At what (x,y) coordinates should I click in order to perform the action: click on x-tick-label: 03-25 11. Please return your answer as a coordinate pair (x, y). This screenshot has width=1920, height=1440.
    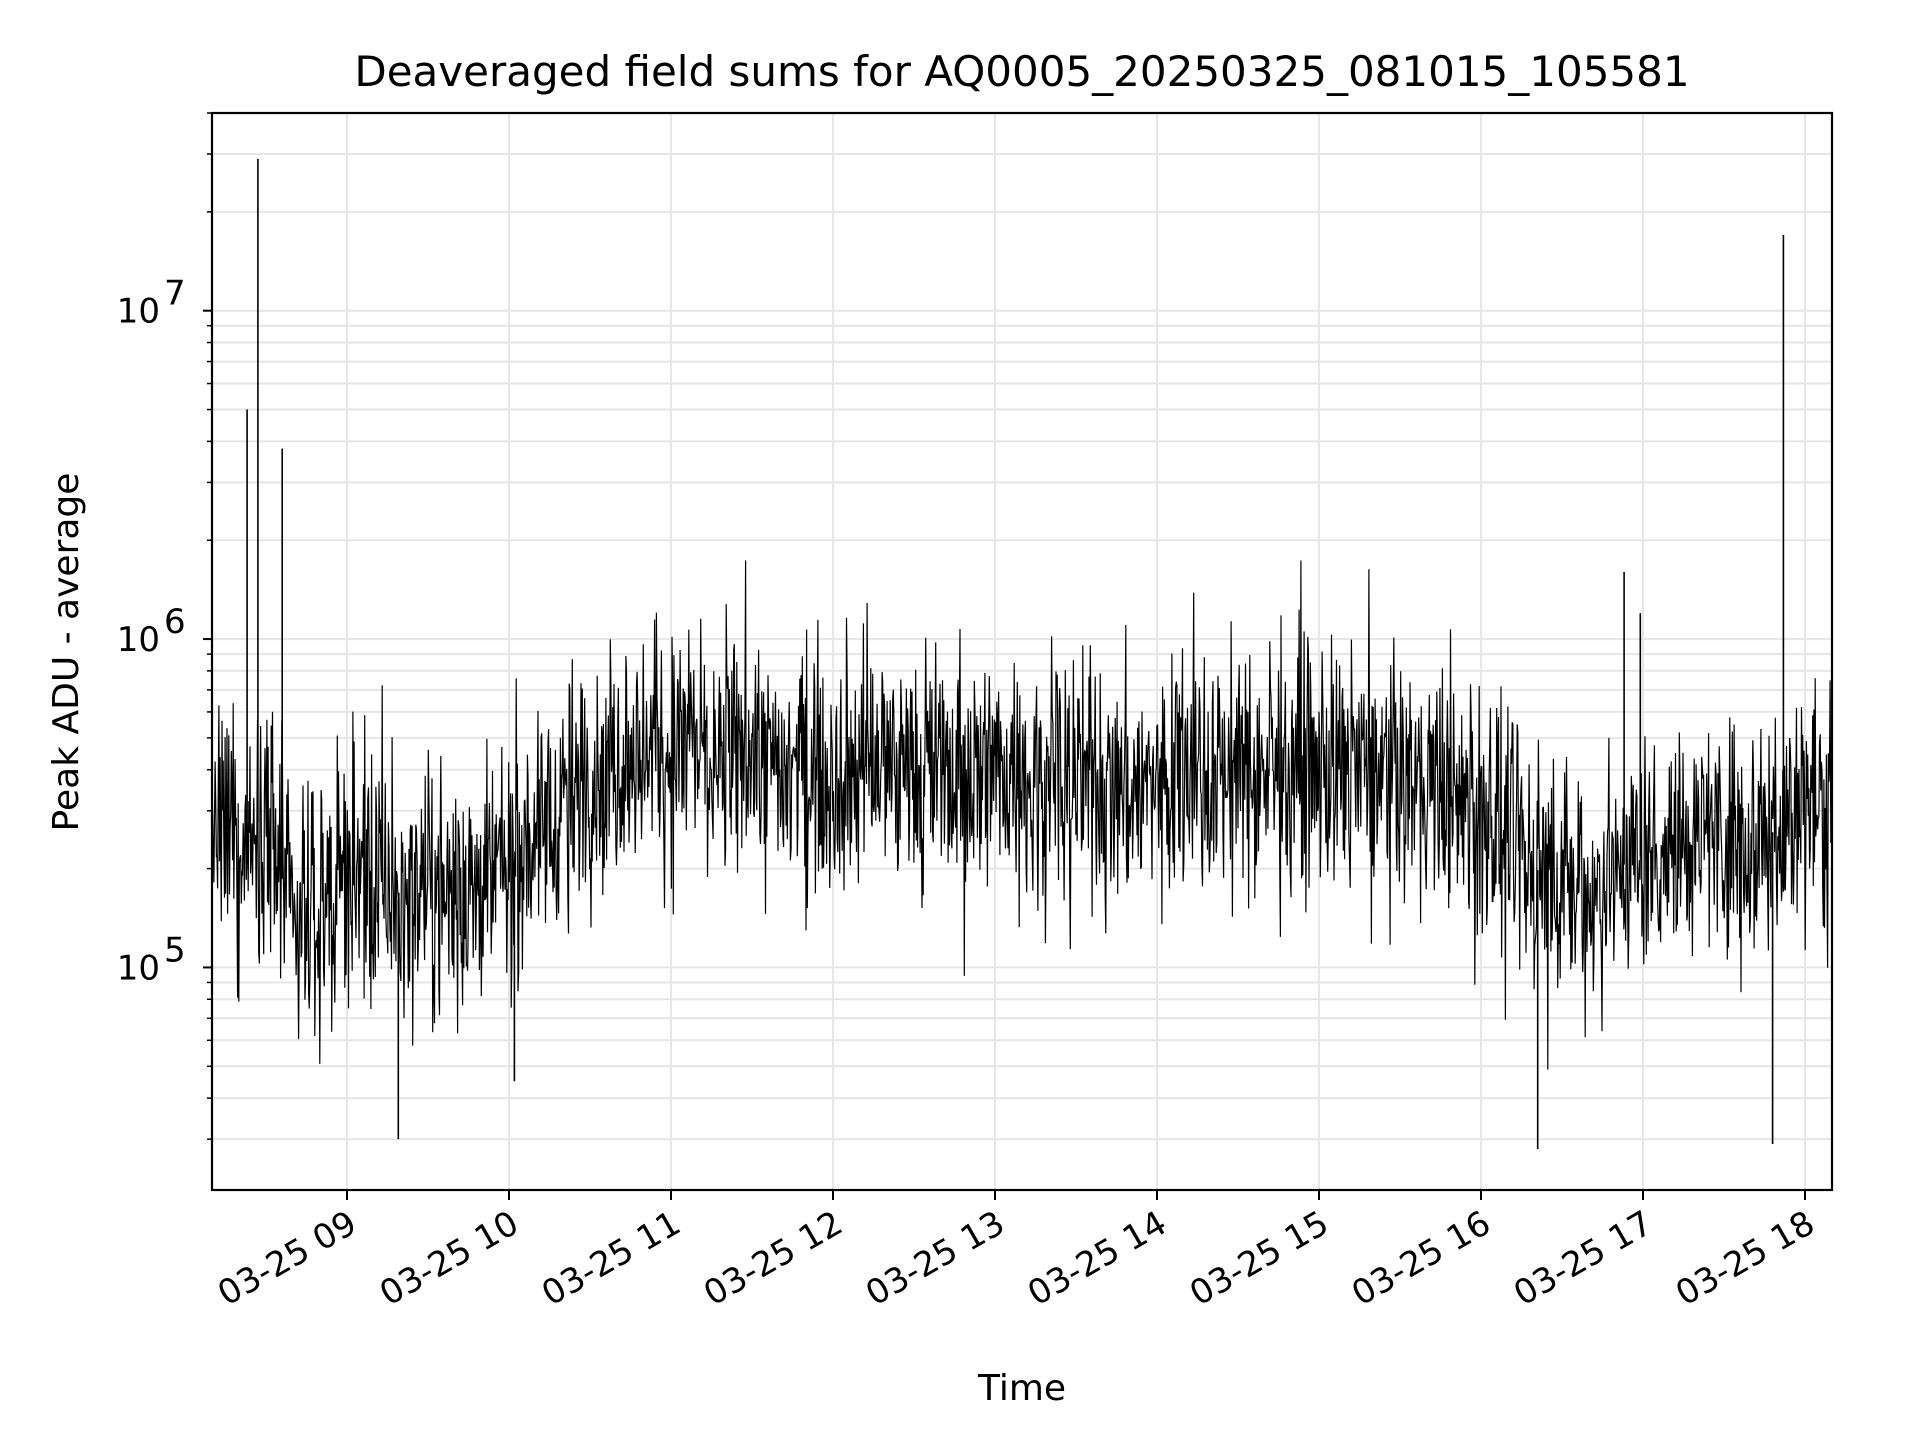
    Looking at the image, I should click on (611, 1258).